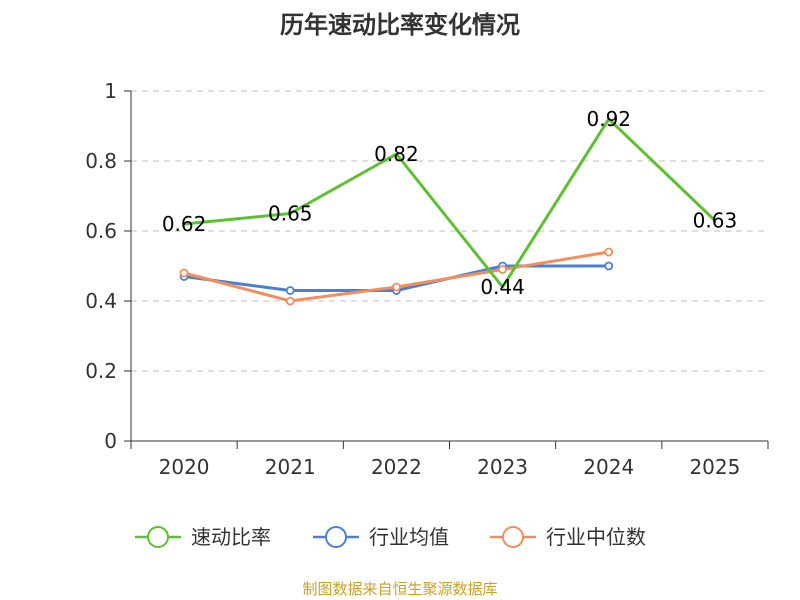 This screenshot has height=600, width=800. I want to click on x-tick-label: 2023, so click(502, 467).